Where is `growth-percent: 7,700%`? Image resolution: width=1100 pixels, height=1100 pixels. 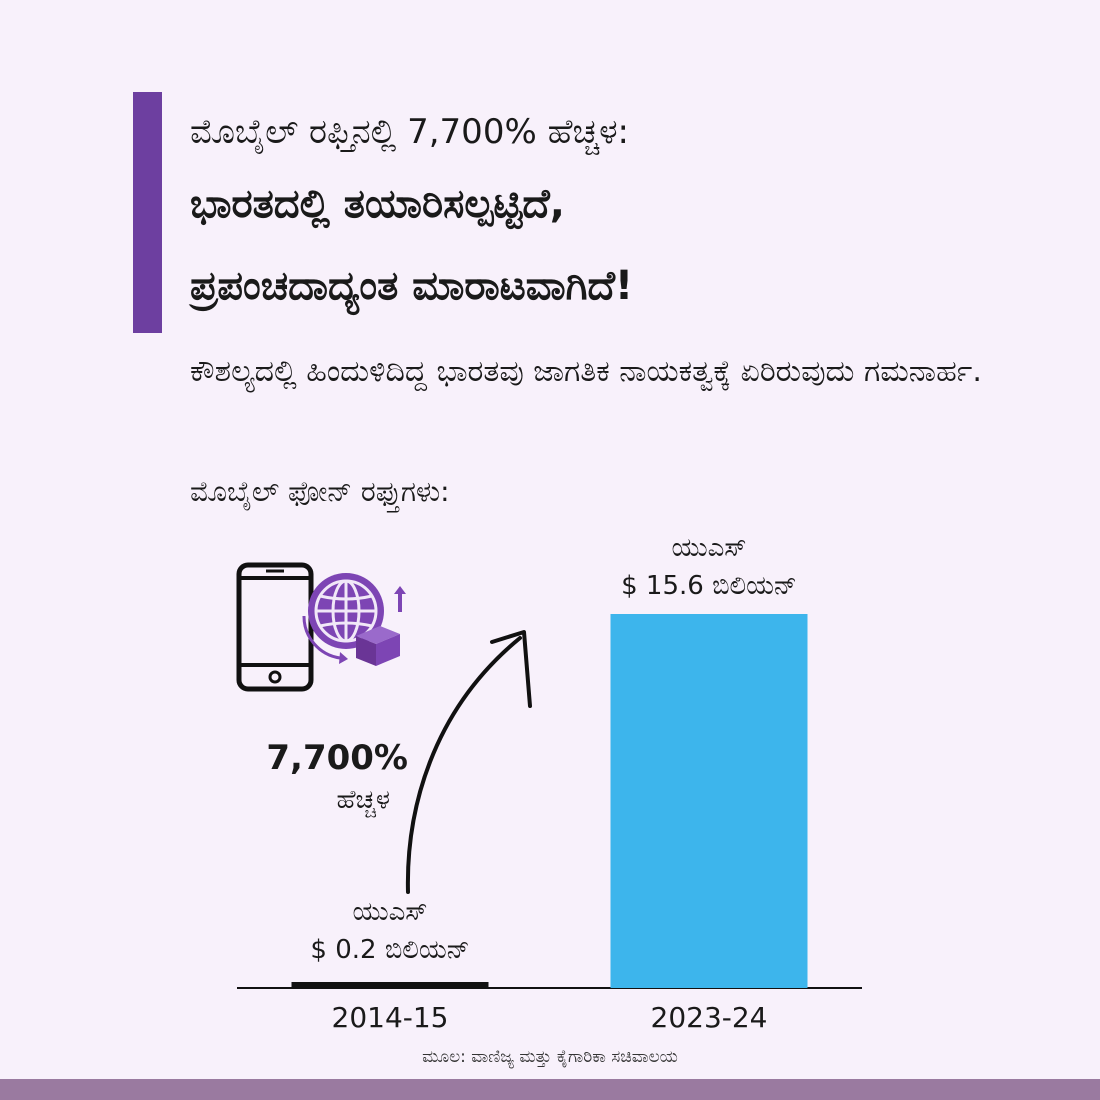 growth-percent: 7,700% is located at coordinates (337, 758).